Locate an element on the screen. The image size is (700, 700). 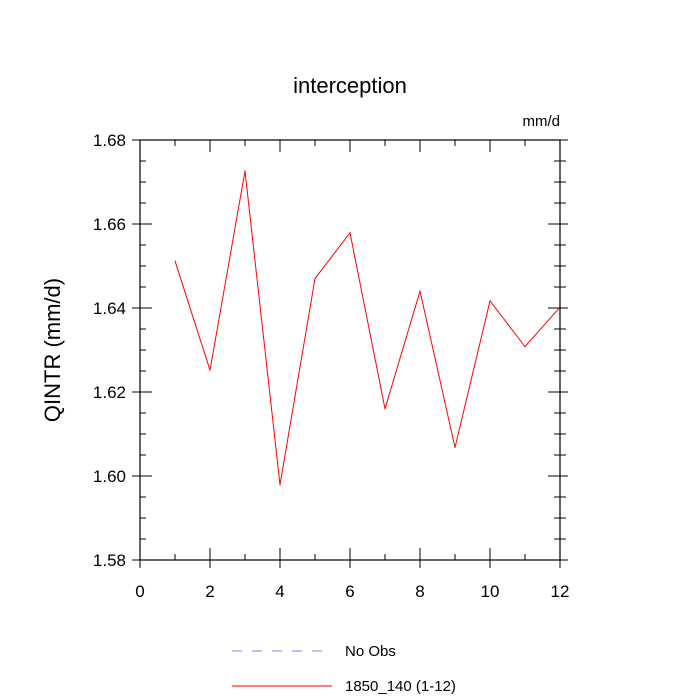
y-tick-label: 1.66 is located at coordinates (109, 224).